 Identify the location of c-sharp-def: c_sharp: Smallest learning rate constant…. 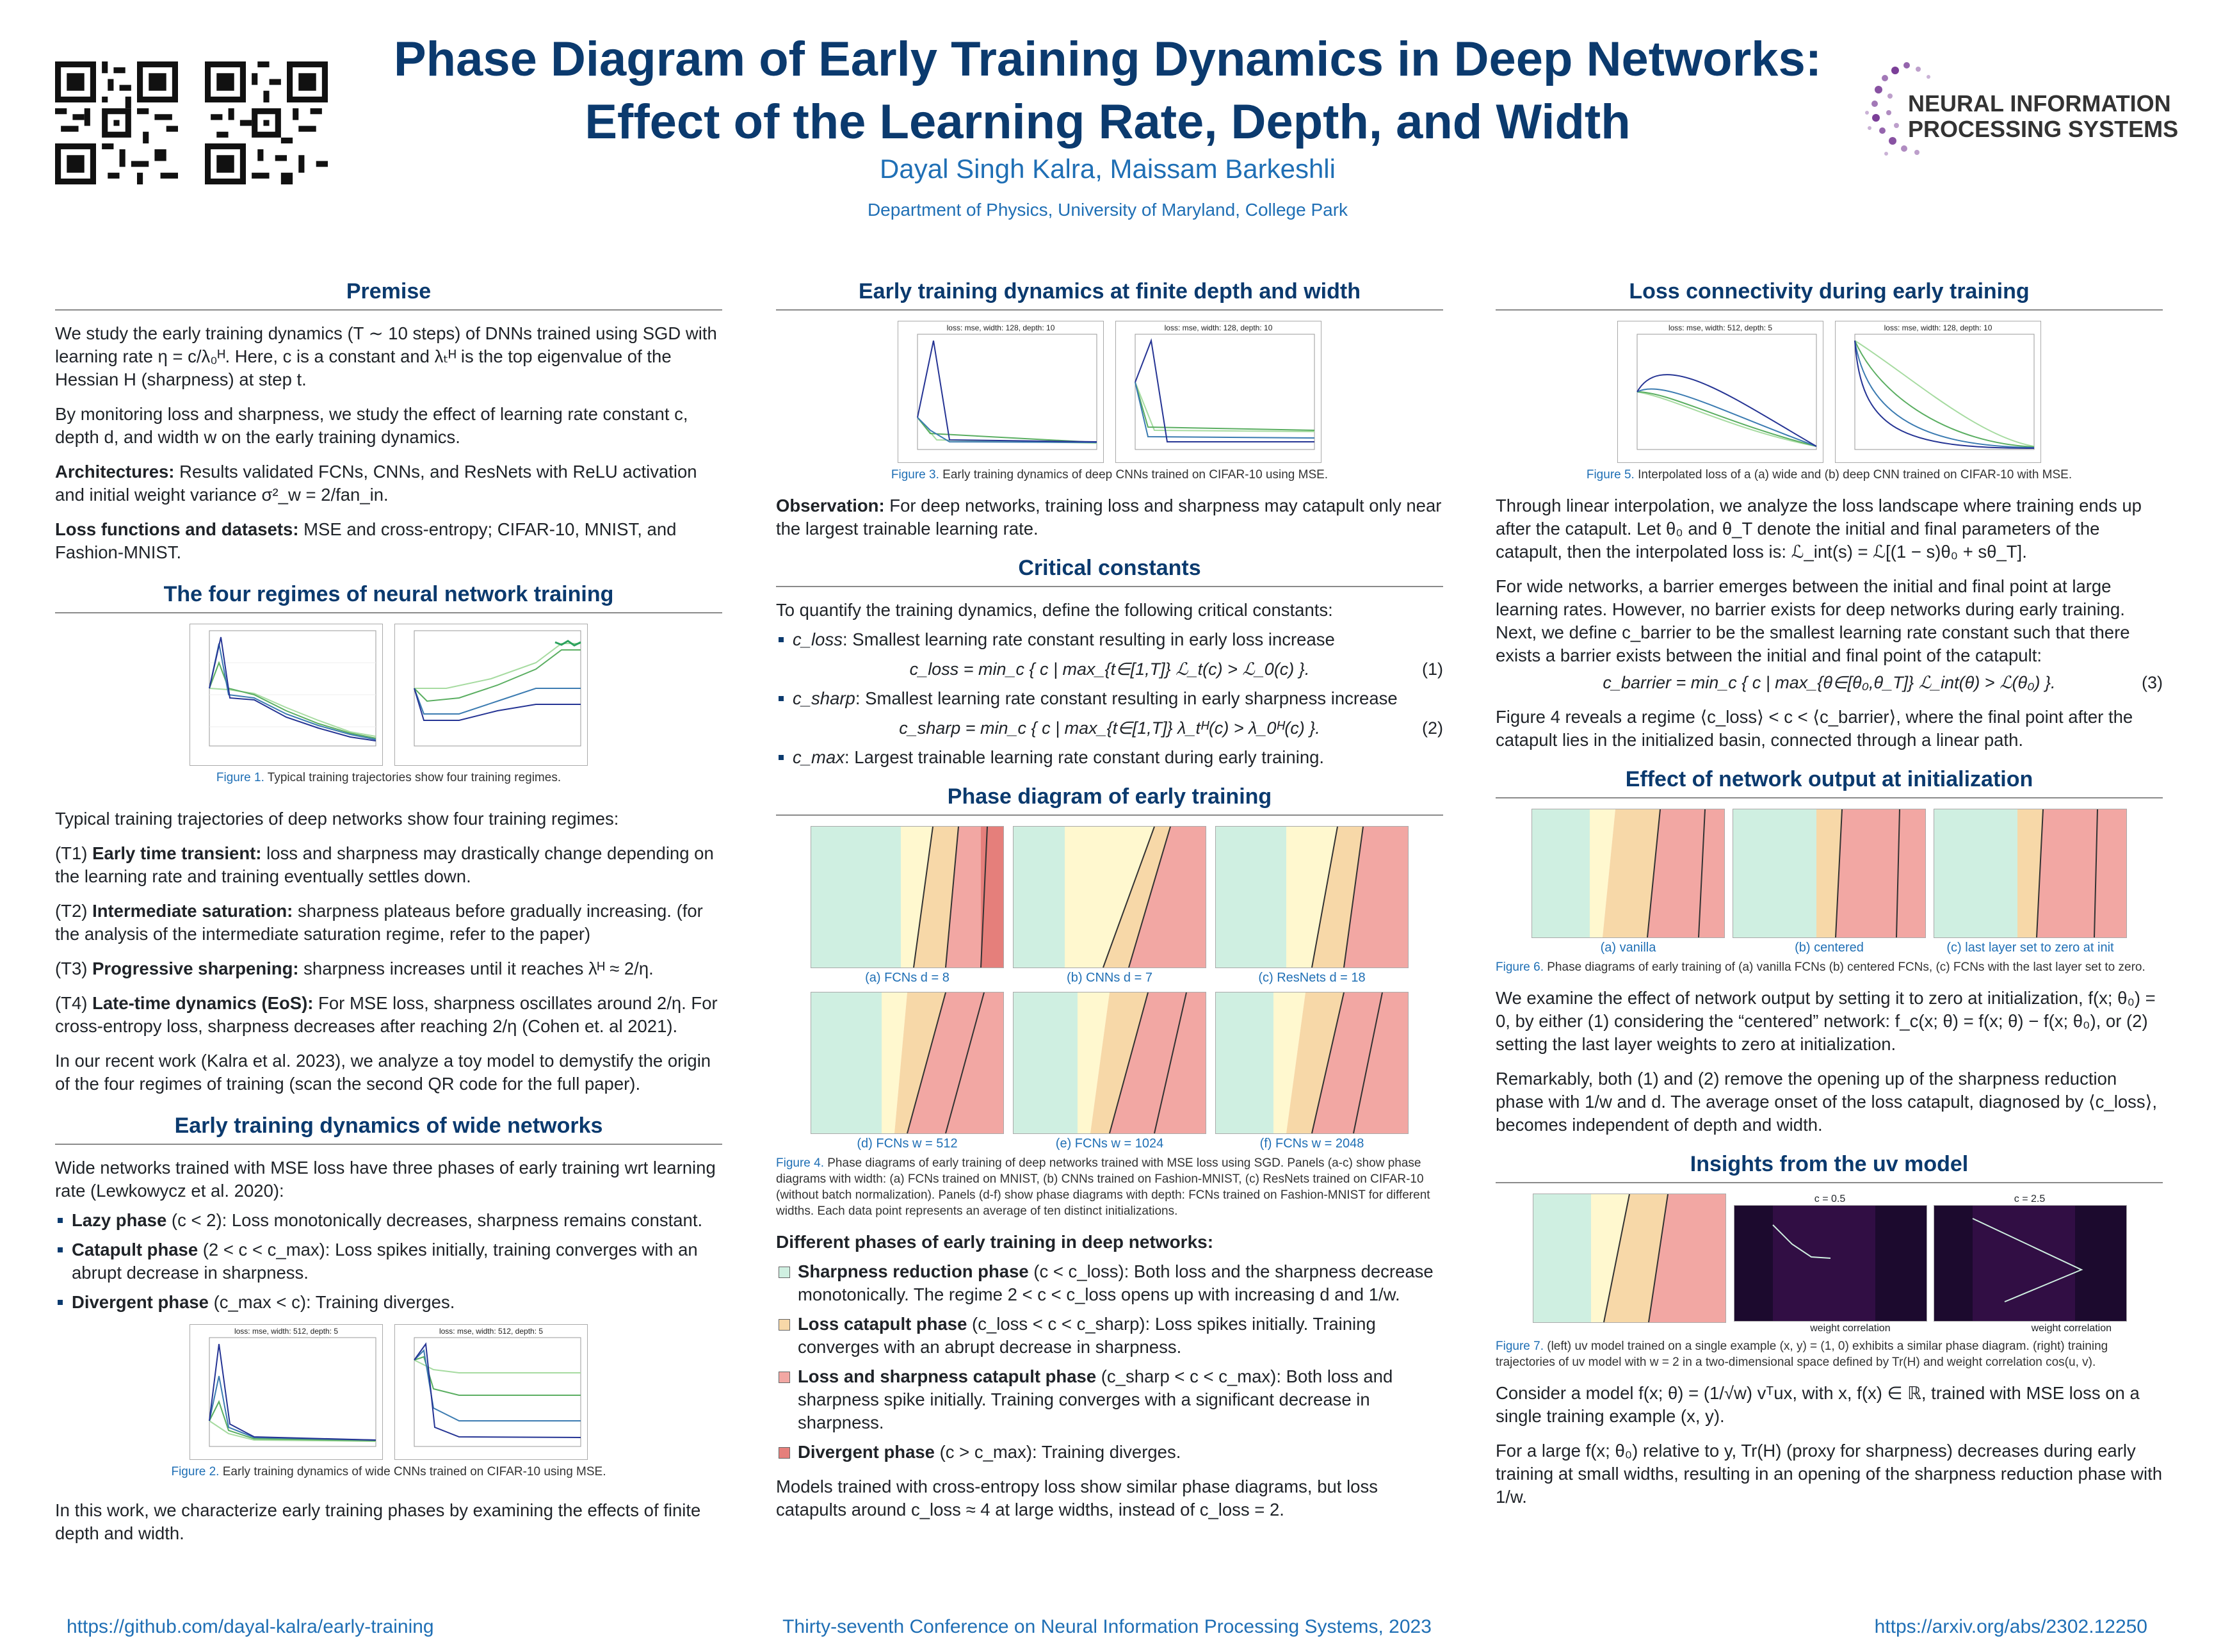
(1095, 698).